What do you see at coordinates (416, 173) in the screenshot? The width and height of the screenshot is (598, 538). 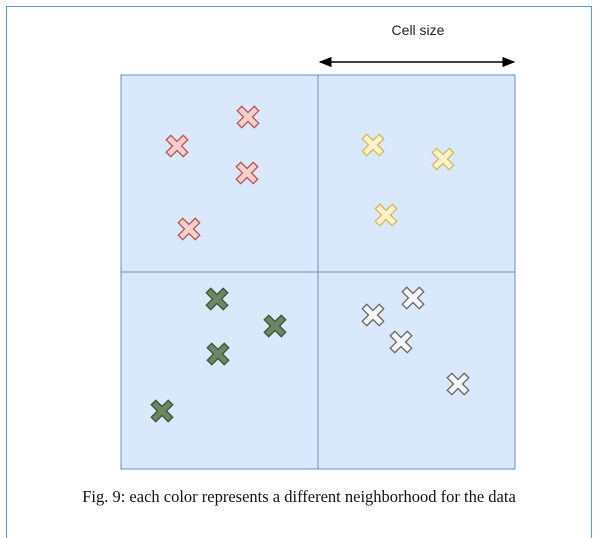 I see `grid-cell-top-right` at bounding box center [416, 173].